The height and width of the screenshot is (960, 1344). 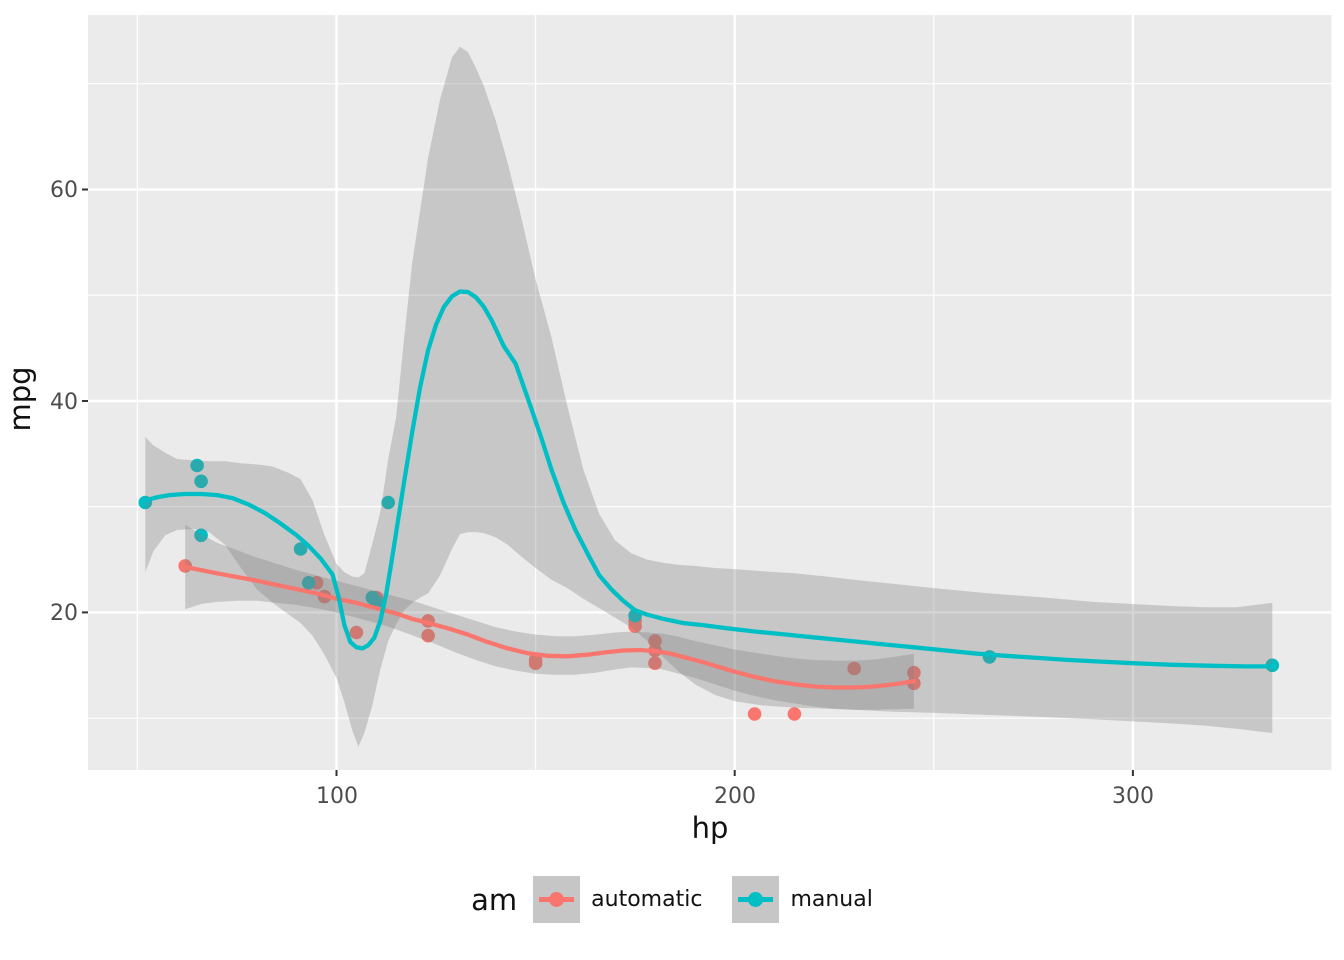 I want to click on legend-key-manual, so click(x=756, y=899).